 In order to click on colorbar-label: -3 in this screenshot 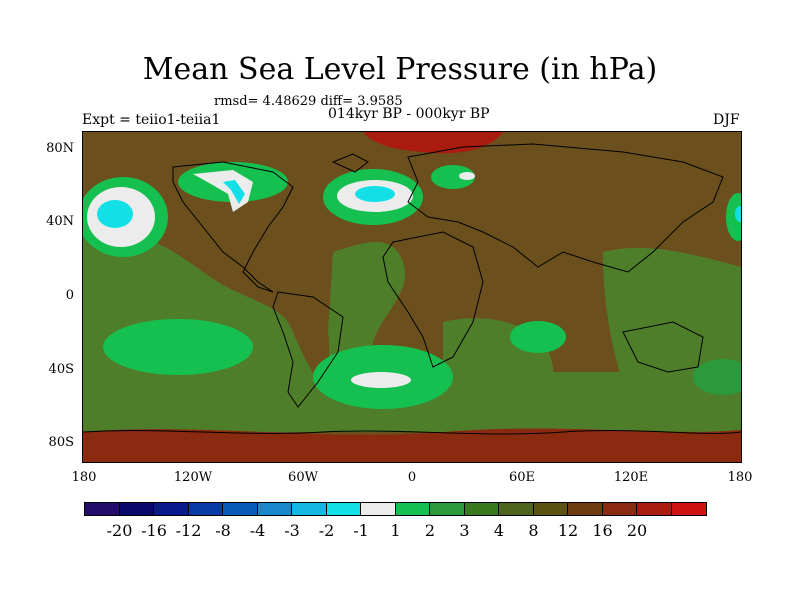, I will do `click(292, 530)`.